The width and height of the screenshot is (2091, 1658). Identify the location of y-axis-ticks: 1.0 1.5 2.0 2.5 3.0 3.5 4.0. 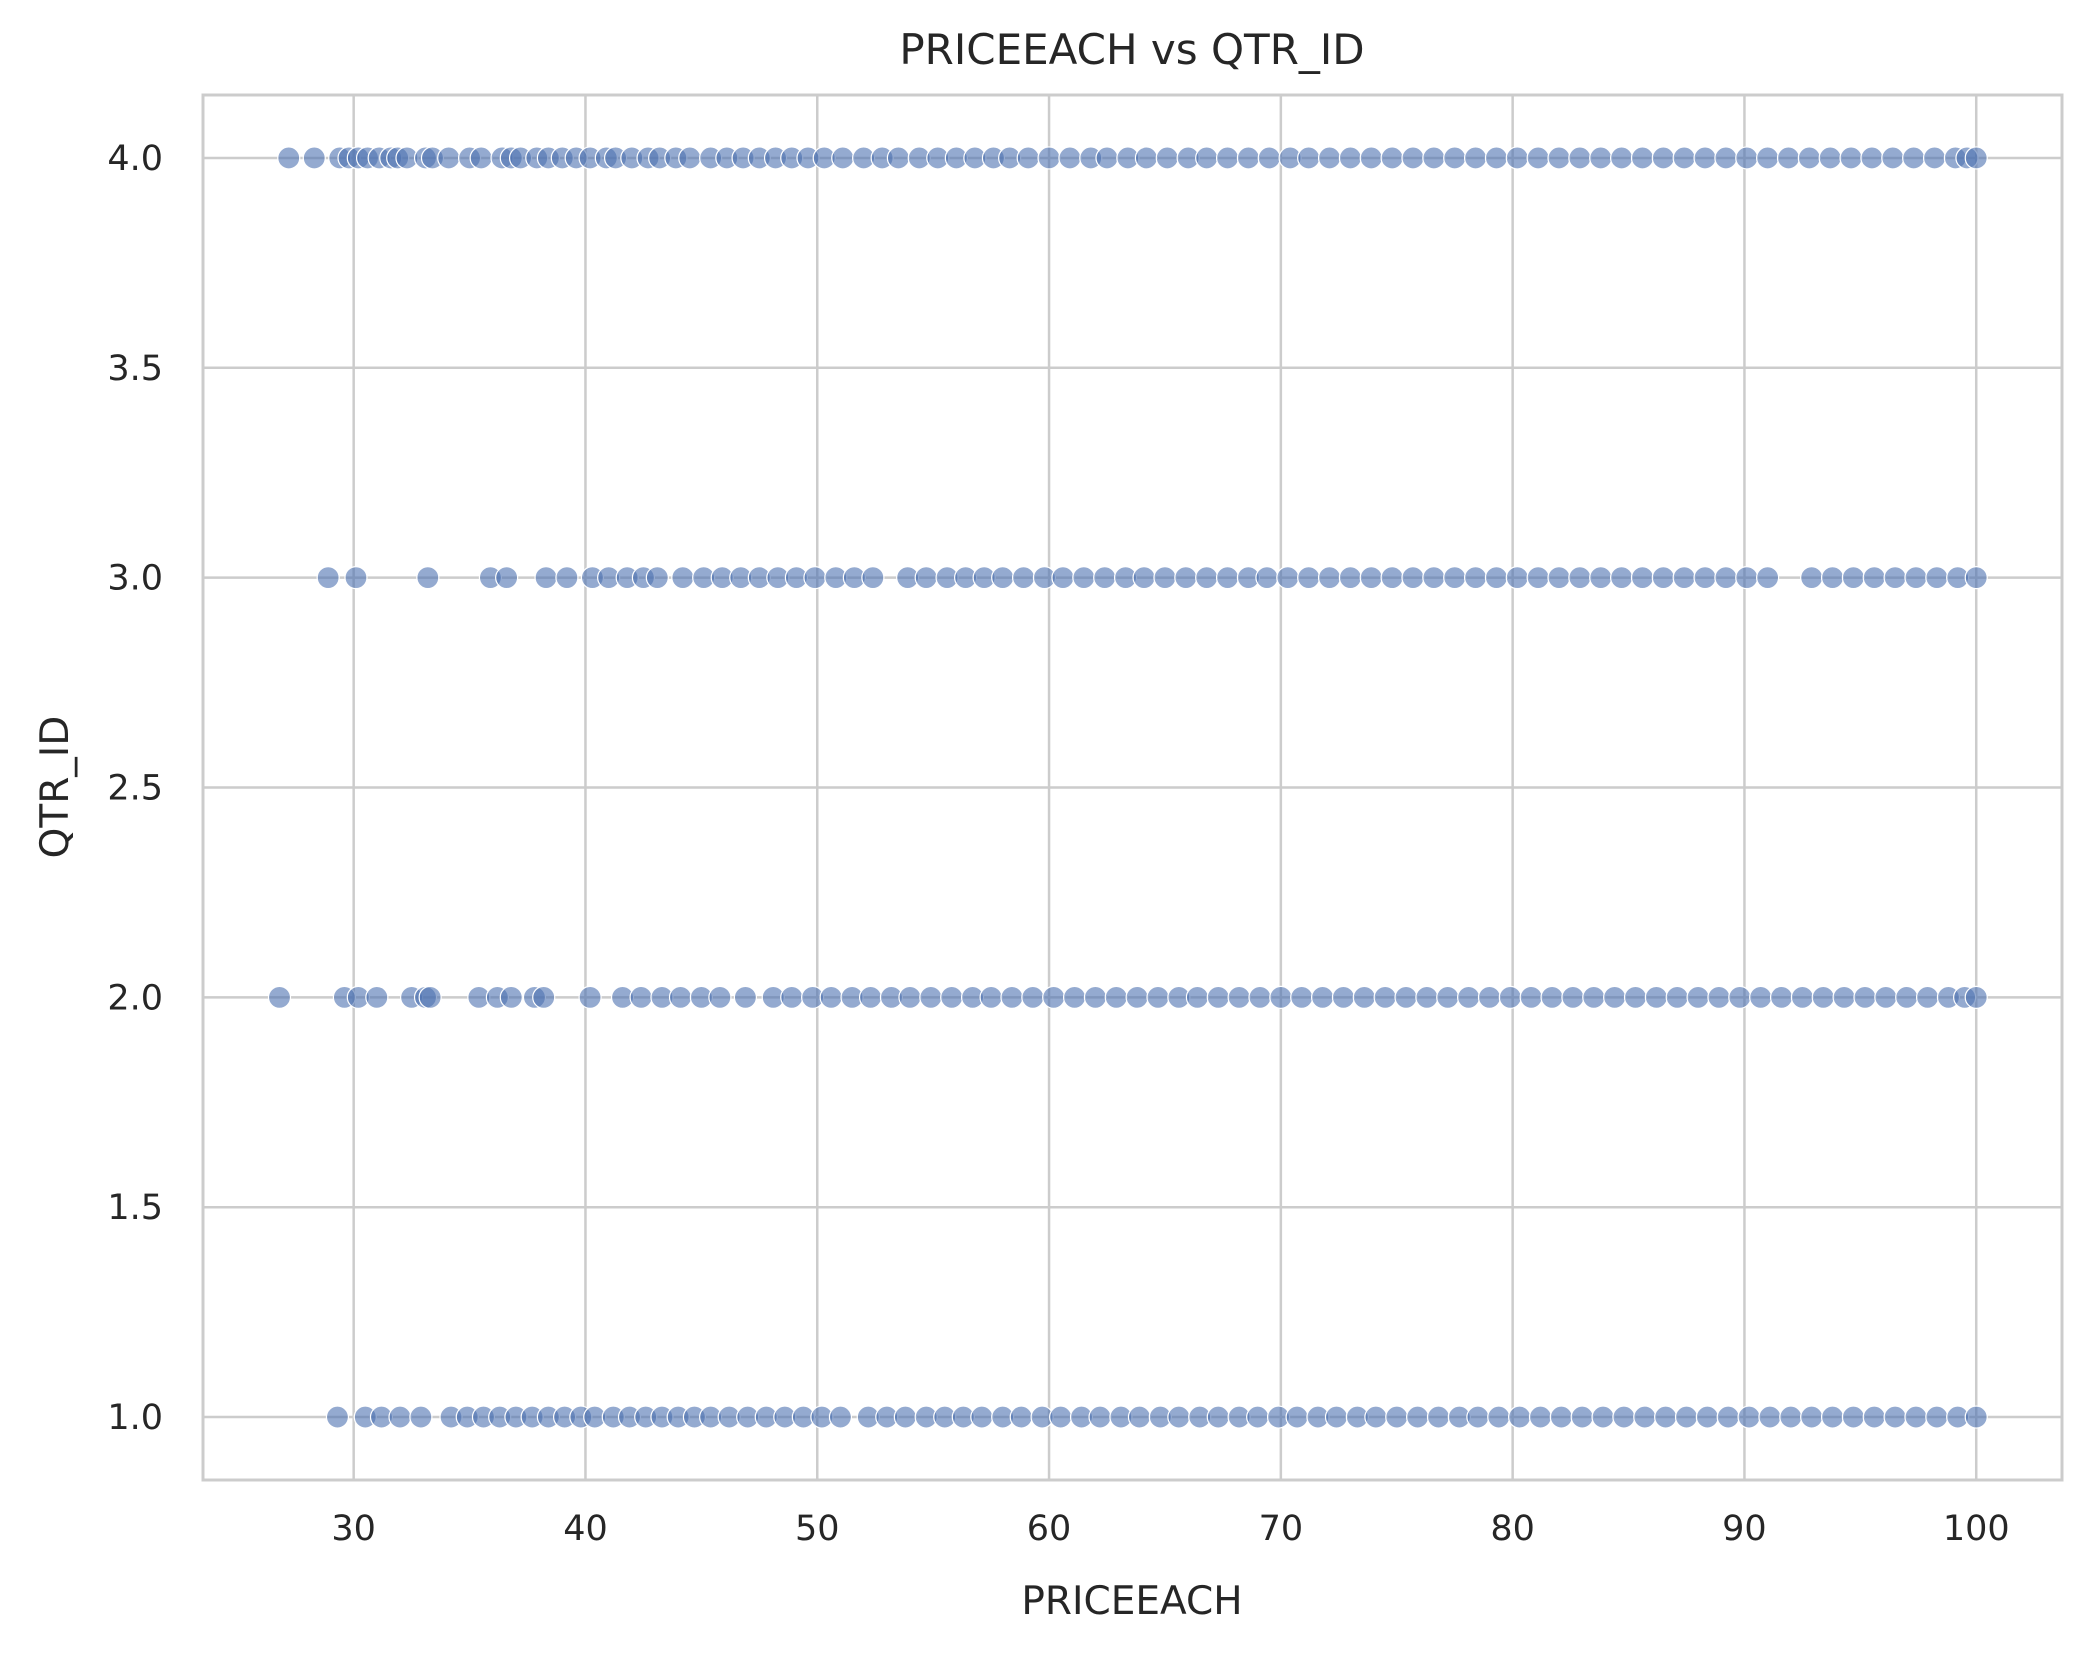
(135, 788).